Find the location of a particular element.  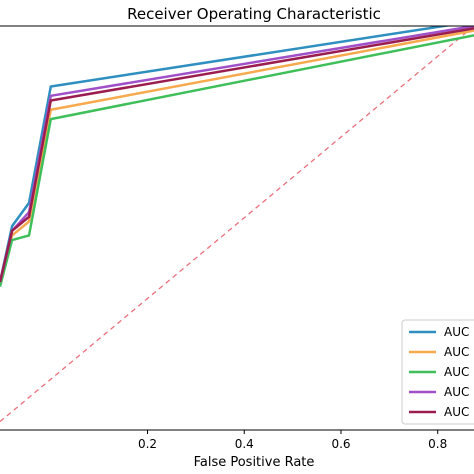

x-tick-label: 0.6 is located at coordinates (340, 444).